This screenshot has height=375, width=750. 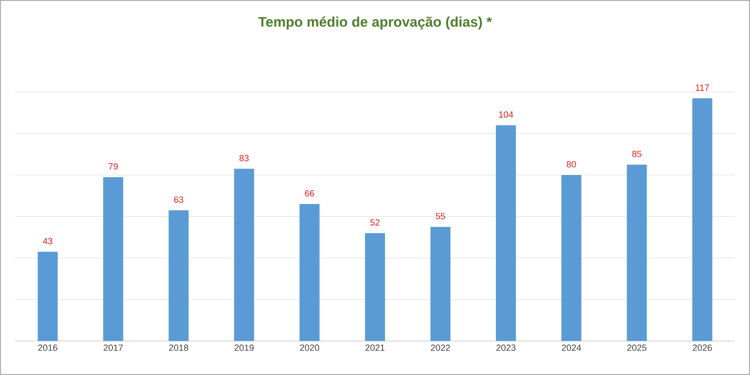 I want to click on x-tick-label: 2022, so click(x=440, y=347).